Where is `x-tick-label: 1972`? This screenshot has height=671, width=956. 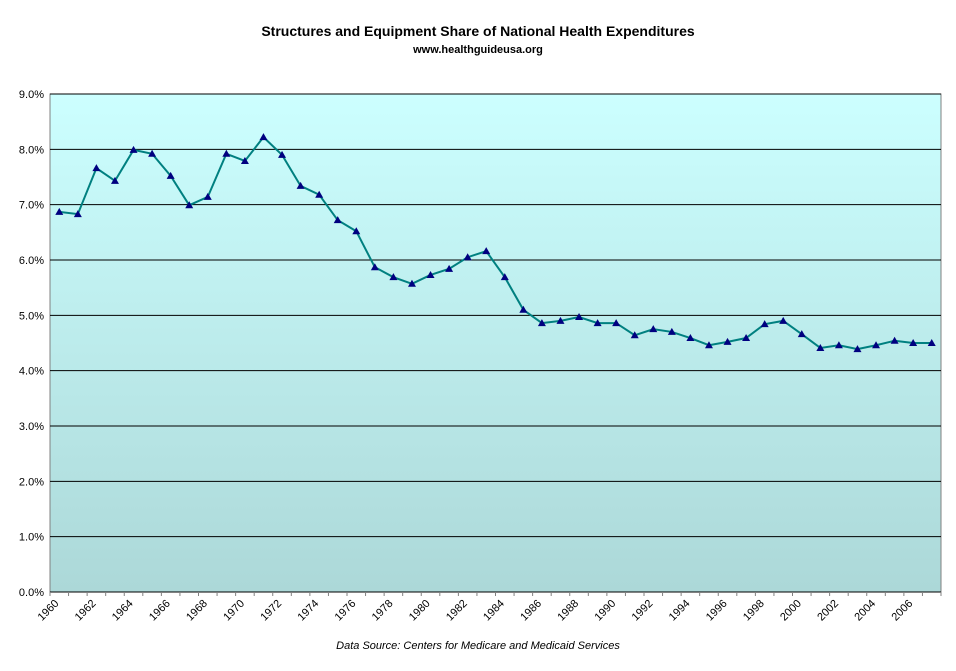
x-tick-label: 1972 is located at coordinates (271, 611).